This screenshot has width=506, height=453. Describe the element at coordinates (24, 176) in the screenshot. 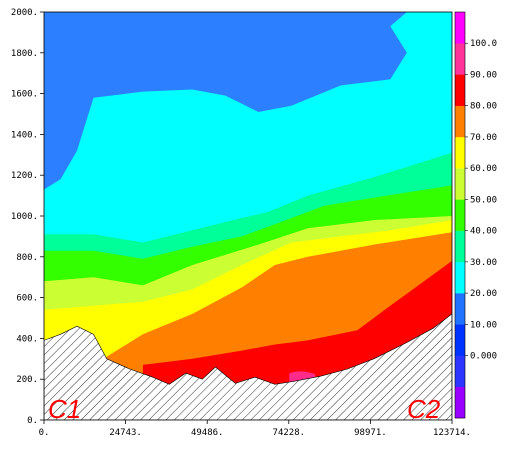

I see `y-tick-label: 1200.` at that location.